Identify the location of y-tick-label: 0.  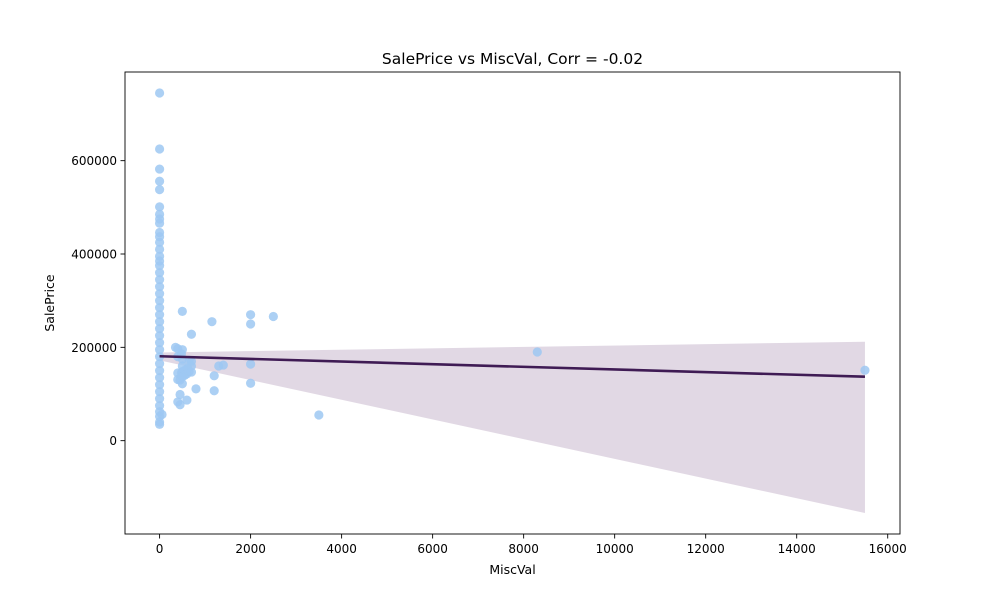
(113, 441).